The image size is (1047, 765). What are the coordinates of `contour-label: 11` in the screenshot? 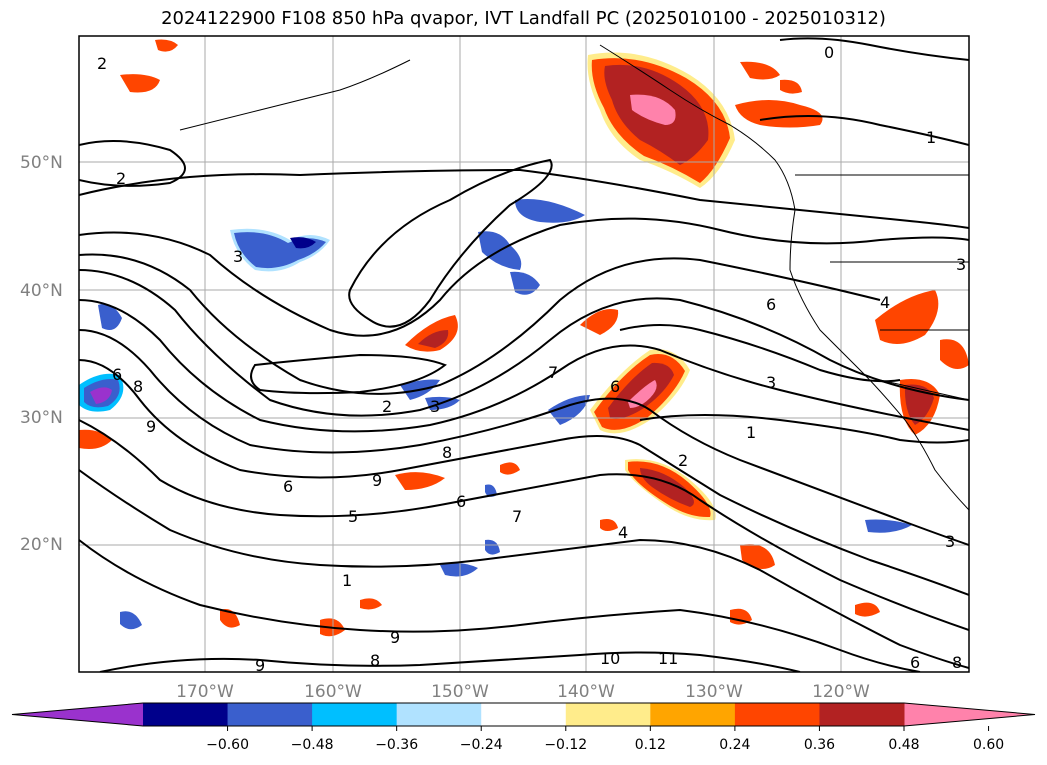 It's located at (668, 658).